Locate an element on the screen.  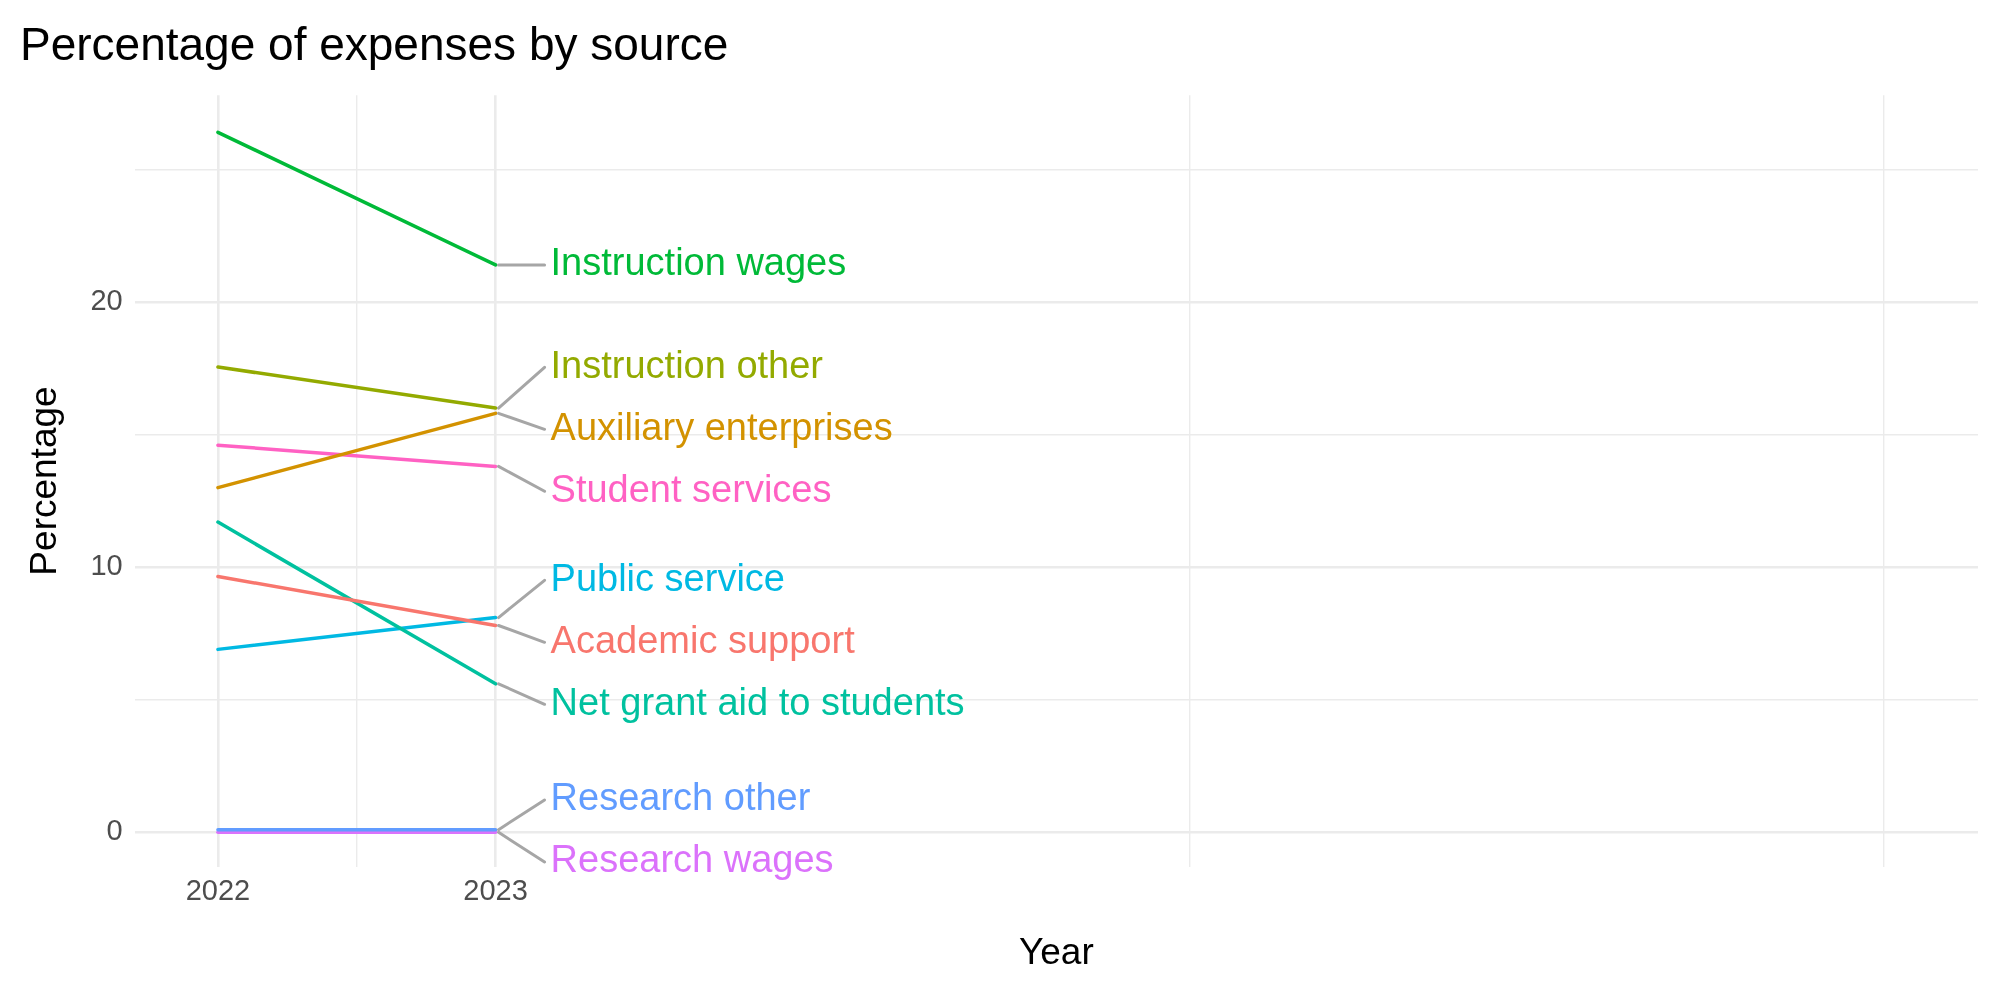
x-tick-label: 2022 is located at coordinates (218, 890).